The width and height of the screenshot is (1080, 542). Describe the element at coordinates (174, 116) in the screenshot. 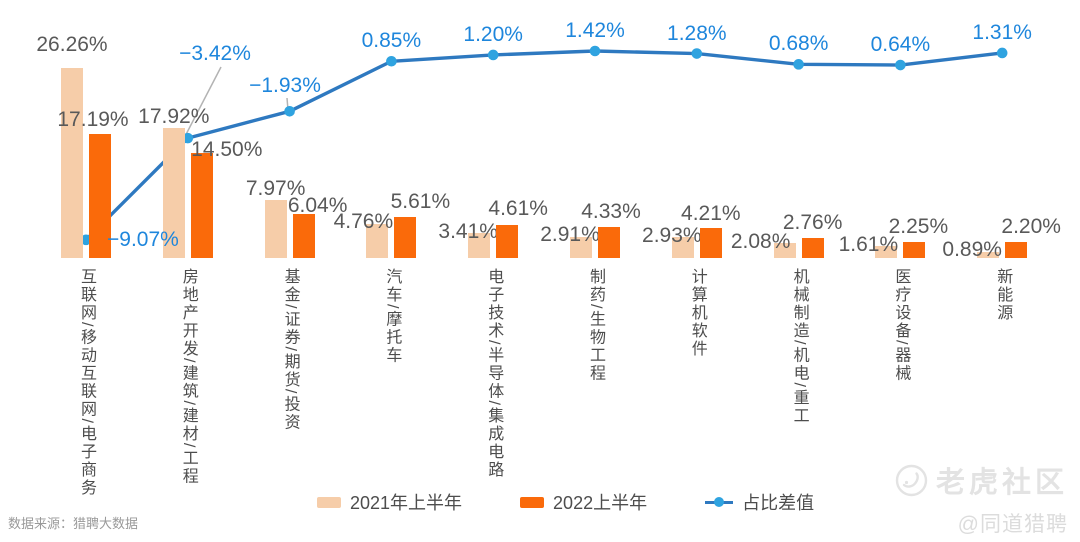

I see `bar-label-2021-1: 17.92%` at that location.